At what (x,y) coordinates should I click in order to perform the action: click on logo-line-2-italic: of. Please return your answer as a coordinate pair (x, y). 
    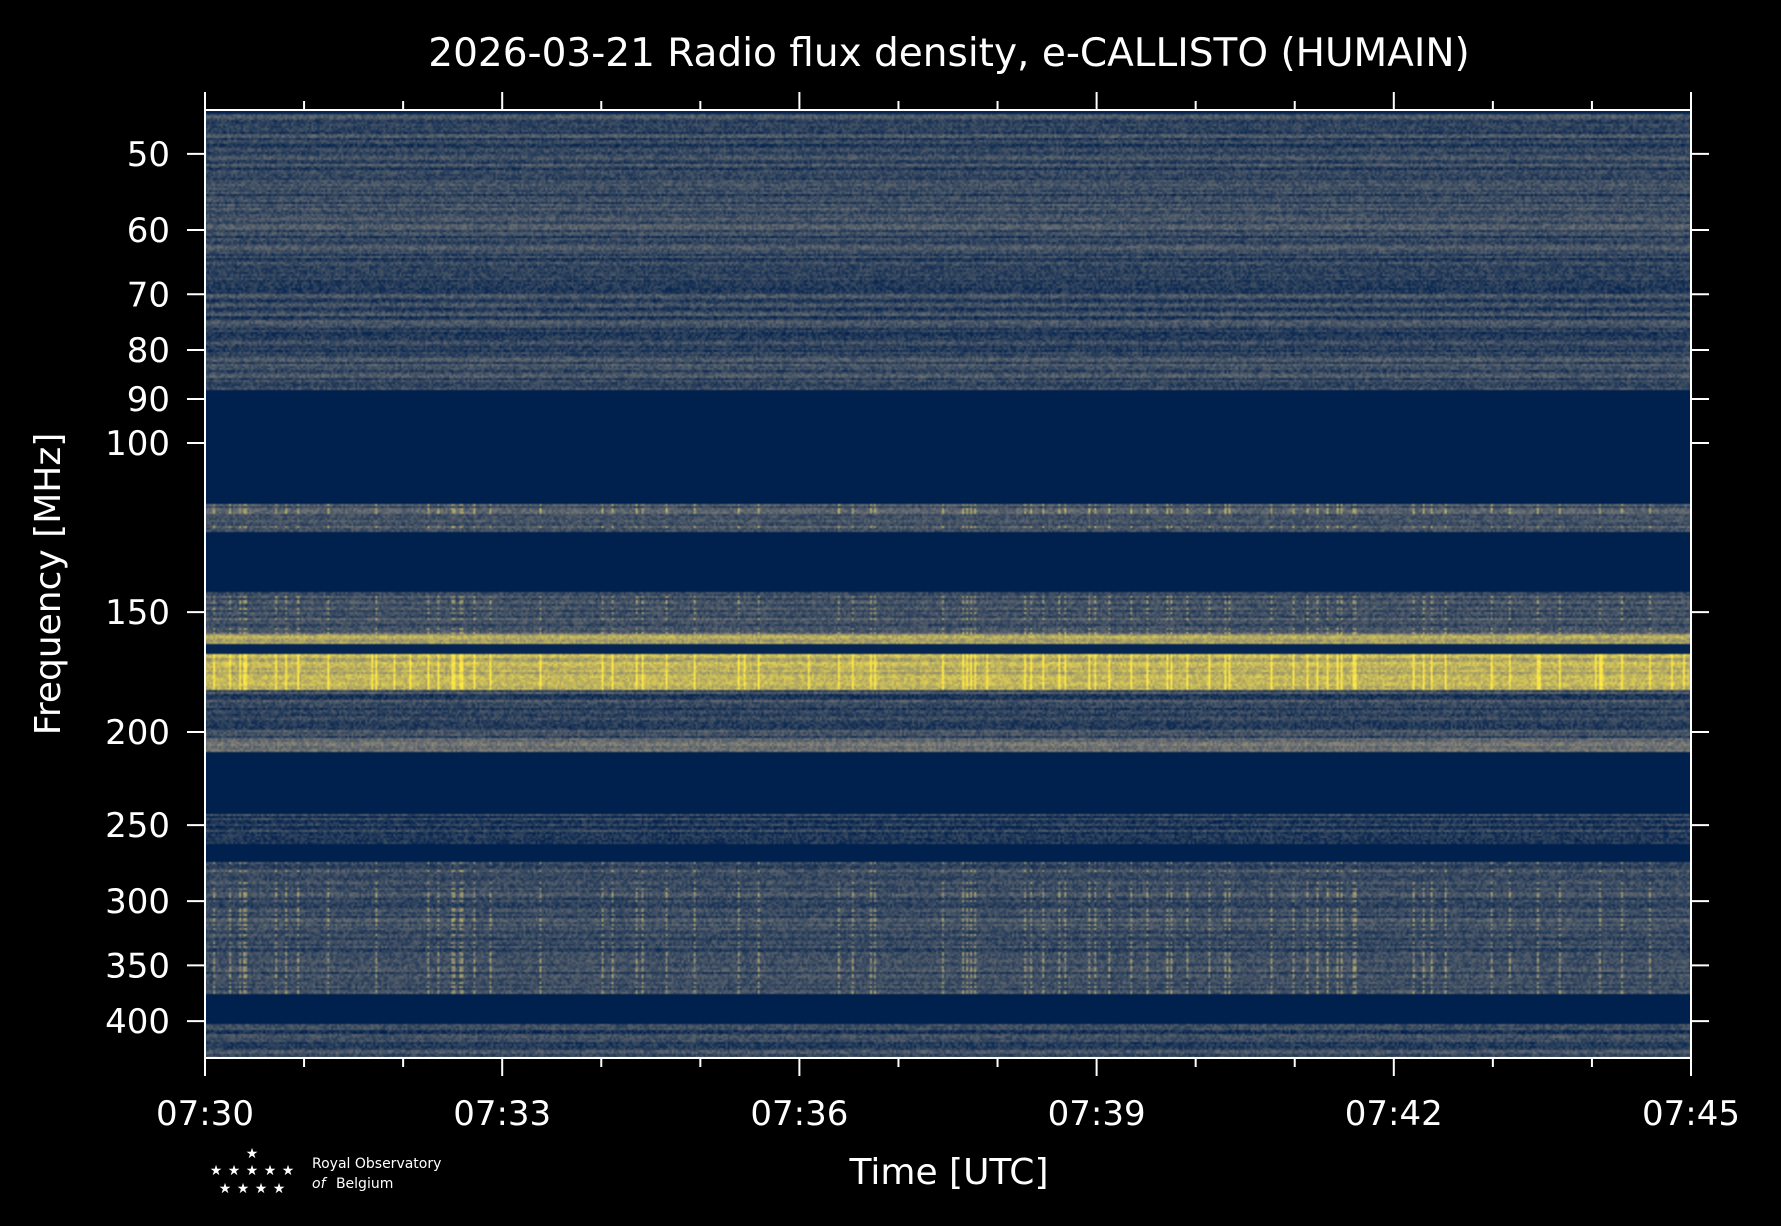
    Looking at the image, I should click on (320, 1184).